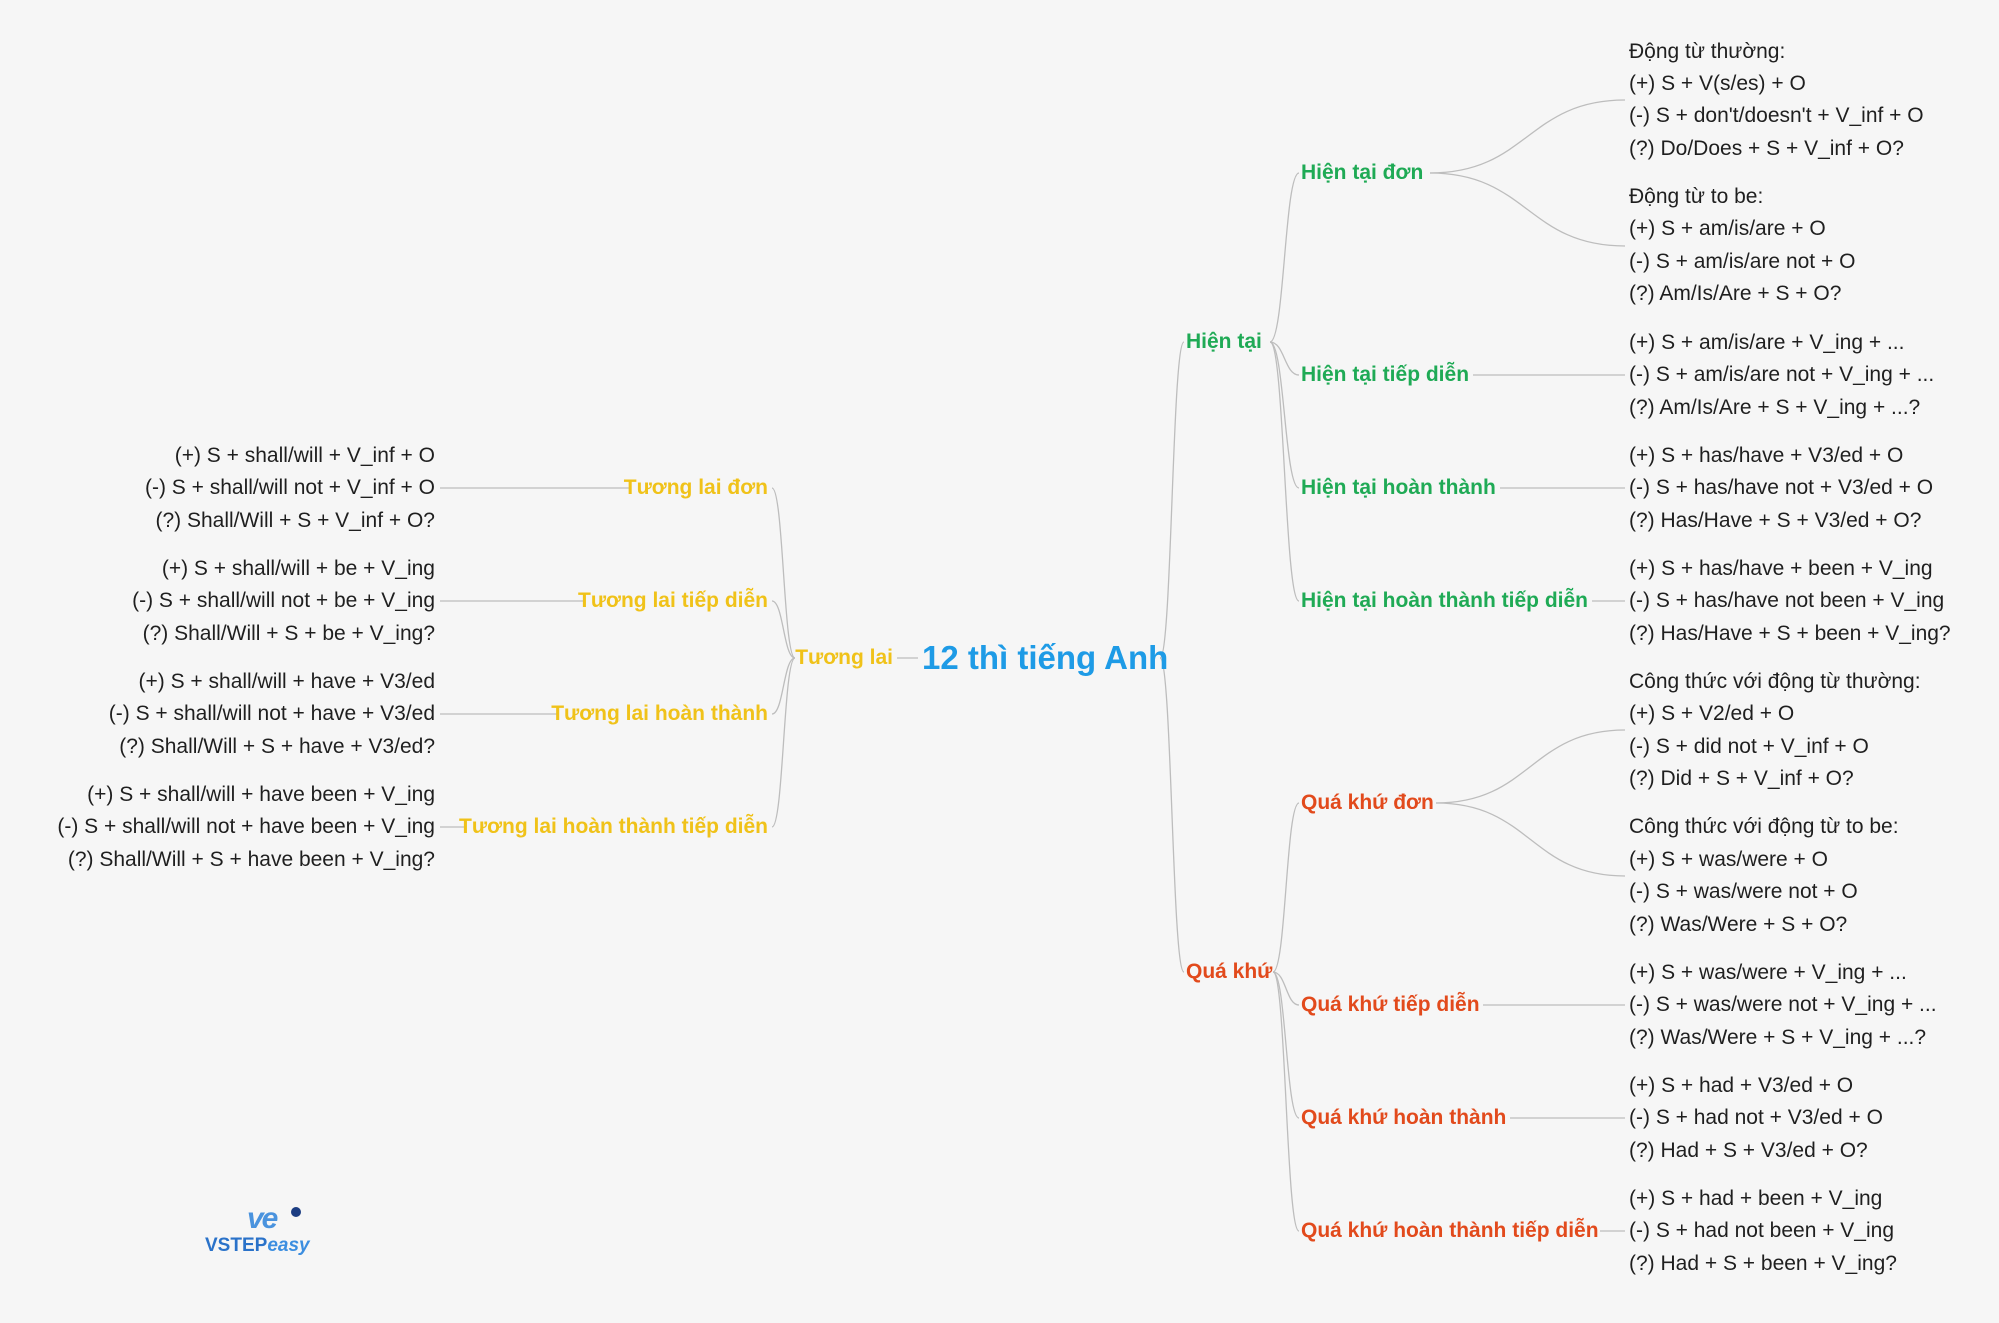 This screenshot has width=1999, height=1323. What do you see at coordinates (1172, 500) in the screenshot?
I see `link-root-present` at bounding box center [1172, 500].